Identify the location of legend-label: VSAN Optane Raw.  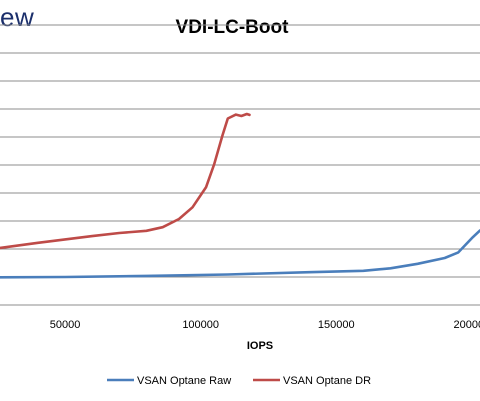
(184, 381).